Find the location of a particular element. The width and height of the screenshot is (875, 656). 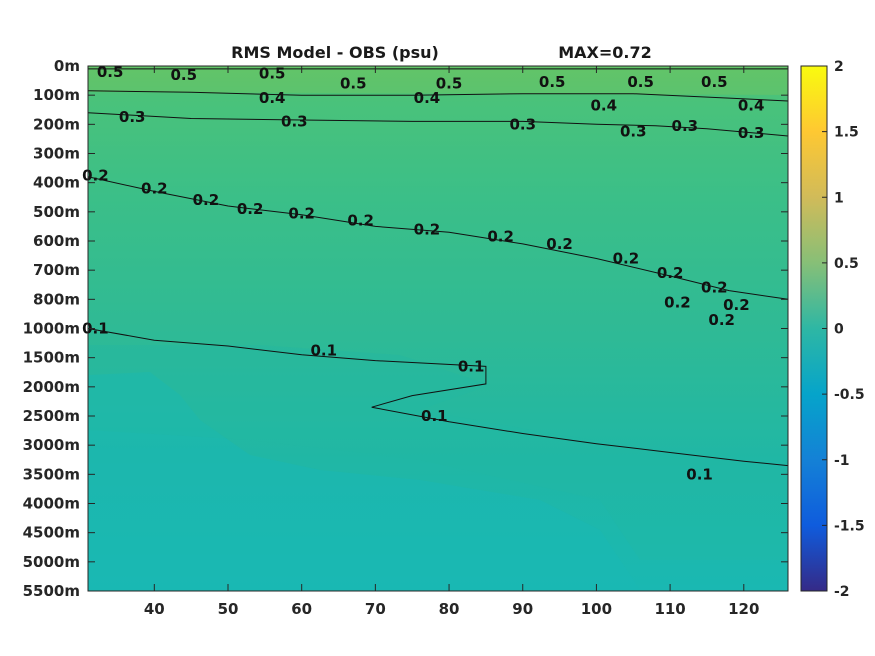

colorbar-tick-label: 1.5 is located at coordinates (846, 133).